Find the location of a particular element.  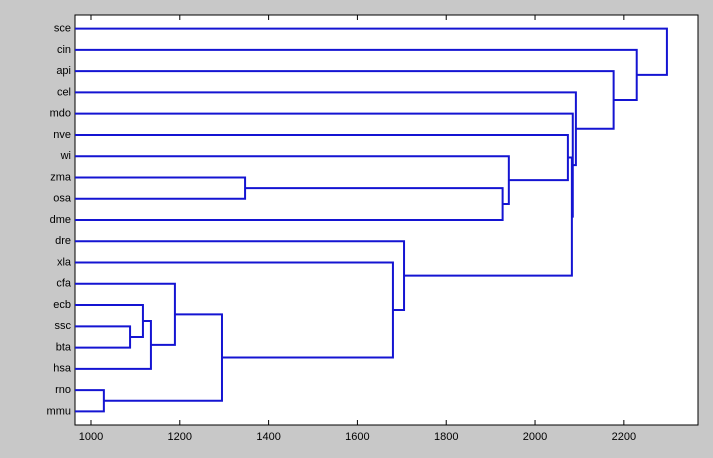

x-tick-label: 2200 is located at coordinates (624, 437).